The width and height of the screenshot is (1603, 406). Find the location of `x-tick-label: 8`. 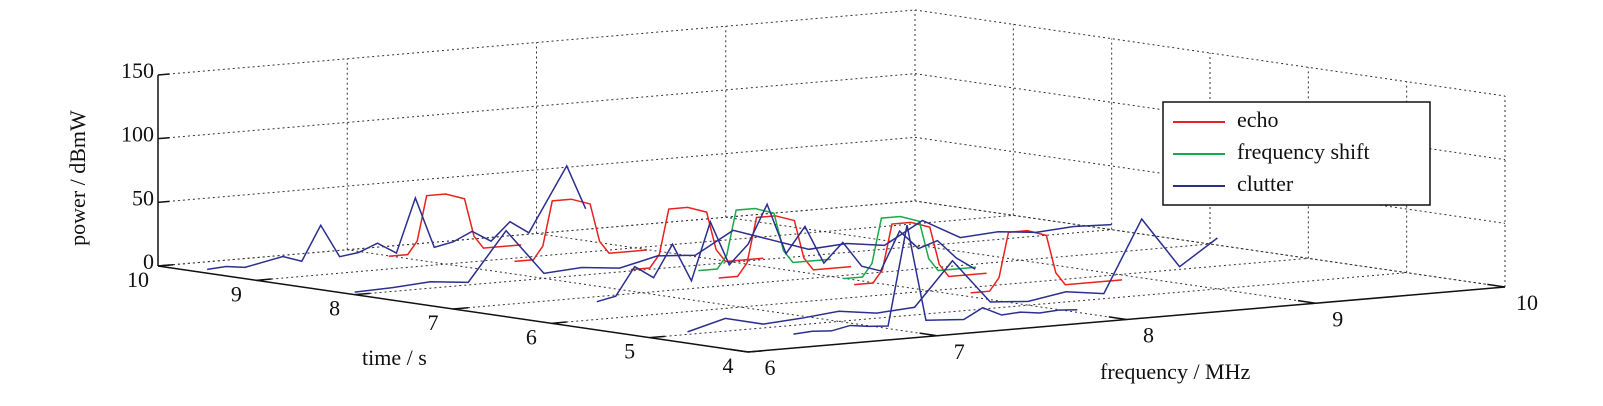

x-tick-label: 8 is located at coordinates (1148, 335).